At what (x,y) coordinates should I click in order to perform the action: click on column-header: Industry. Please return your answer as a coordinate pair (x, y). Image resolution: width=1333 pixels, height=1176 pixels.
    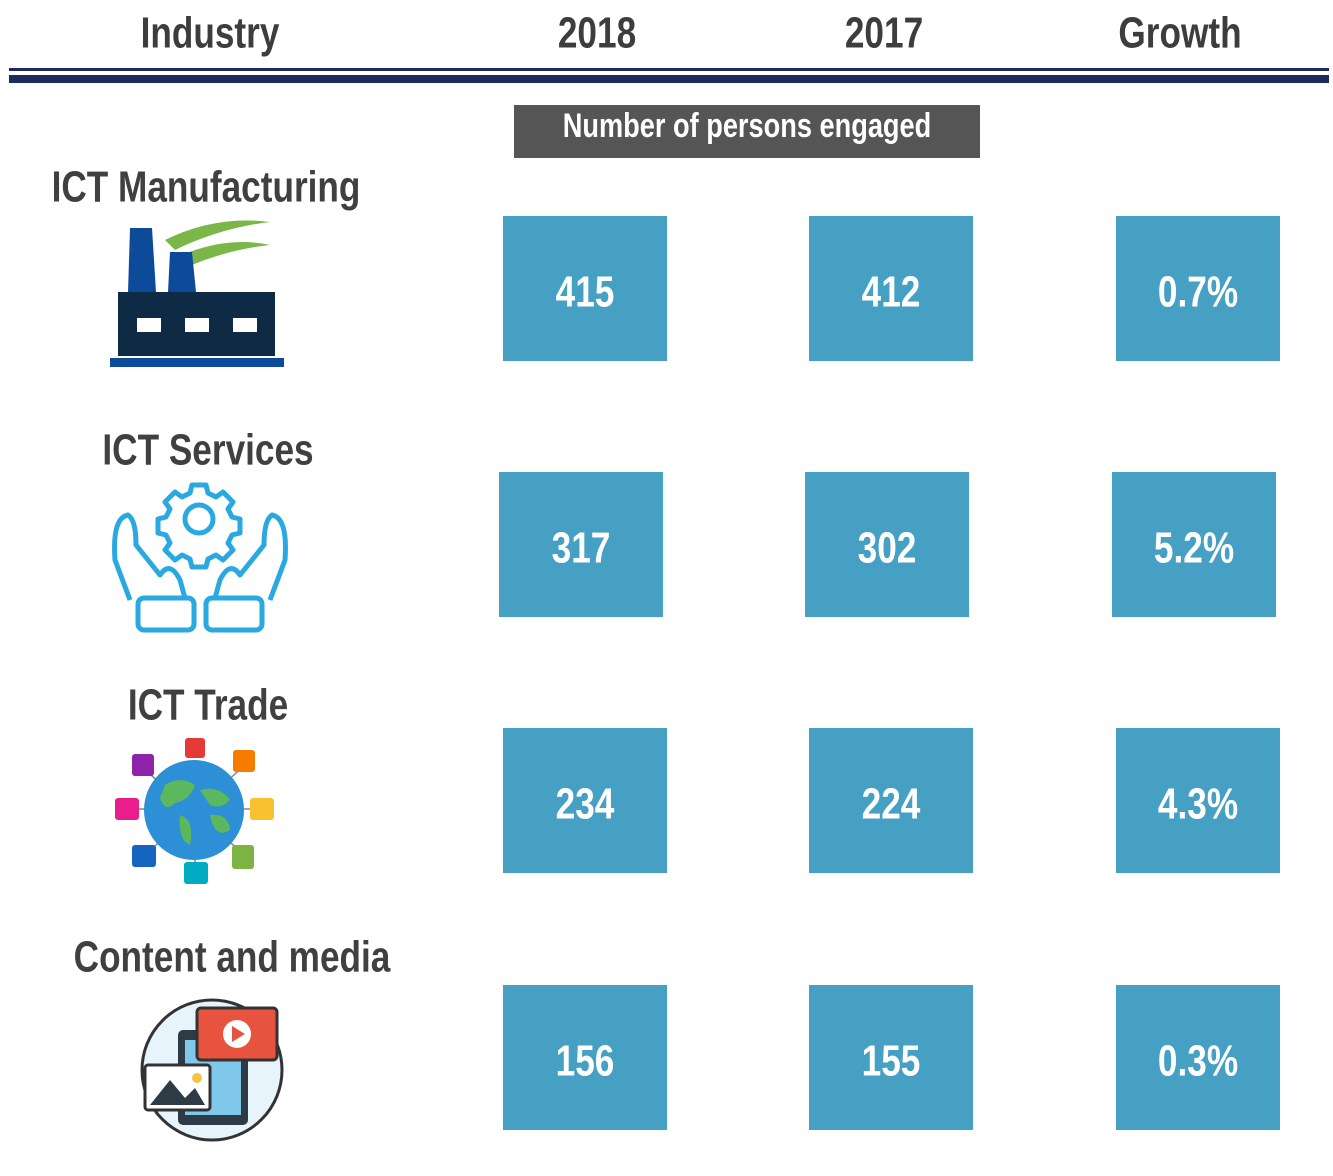
    Looking at the image, I should click on (210, 33).